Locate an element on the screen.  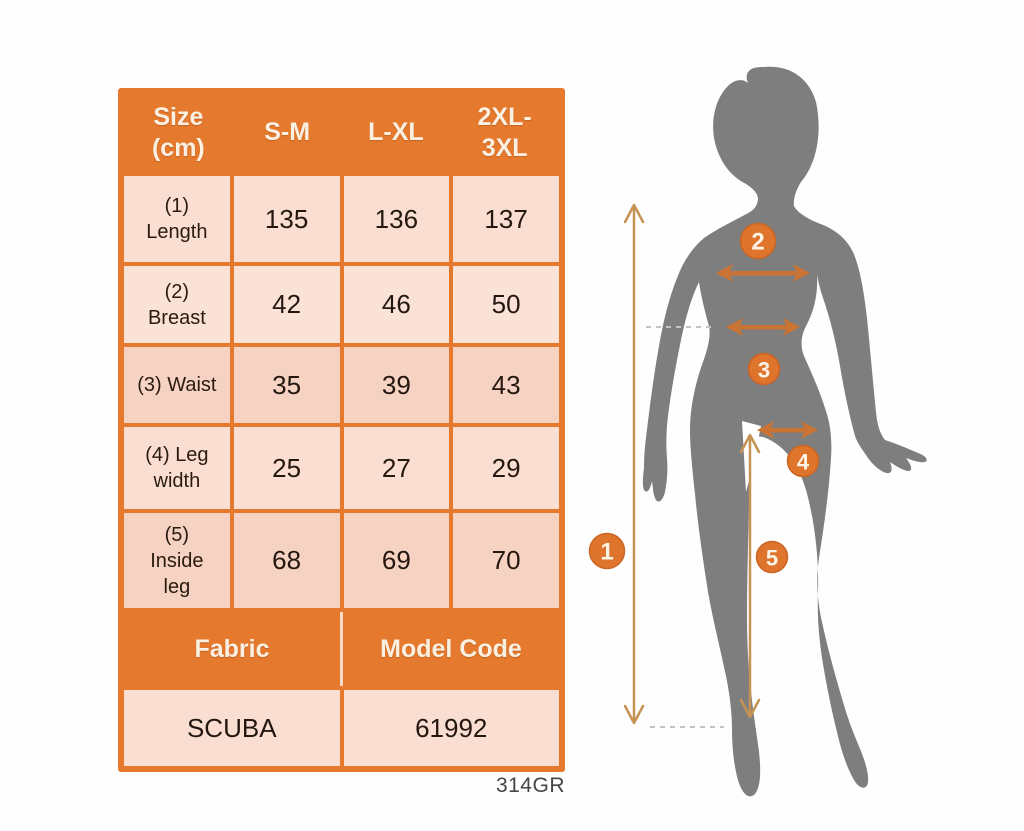
breast-arrow is located at coordinates (763, 273).